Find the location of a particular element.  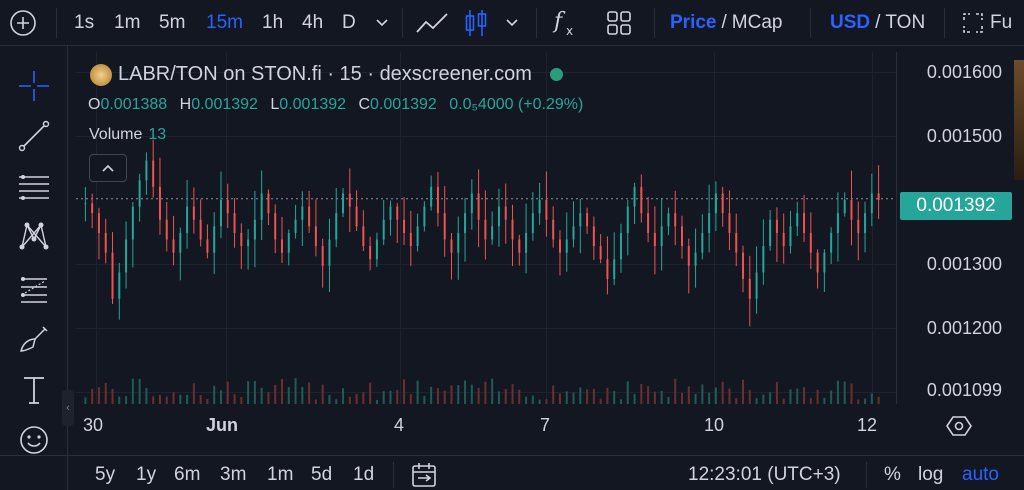

line-chart-icon is located at coordinates (432, 23).